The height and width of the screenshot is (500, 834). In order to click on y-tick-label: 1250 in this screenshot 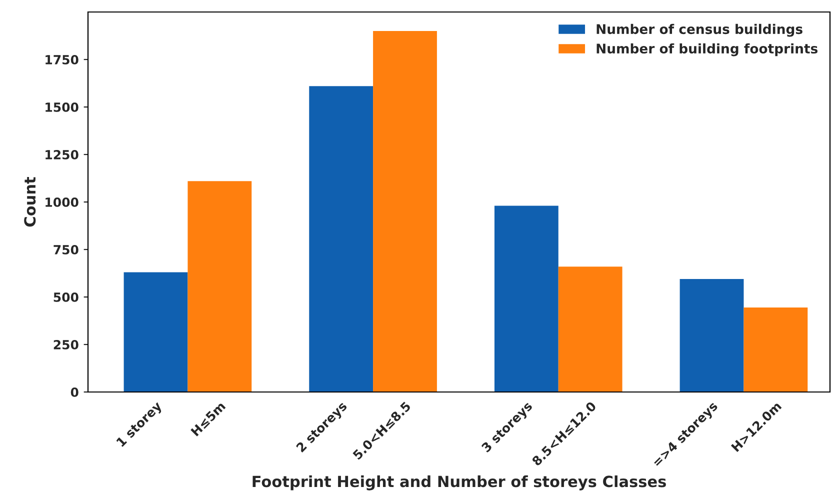, I will do `click(62, 155)`.